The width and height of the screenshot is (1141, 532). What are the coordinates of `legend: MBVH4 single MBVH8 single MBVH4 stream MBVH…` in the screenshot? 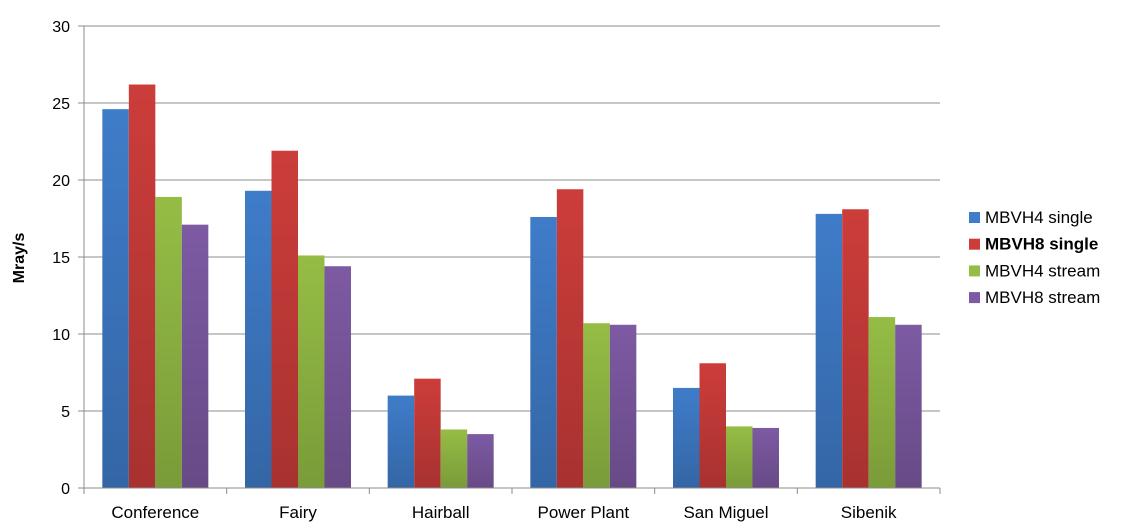 It's located at (1034, 257).